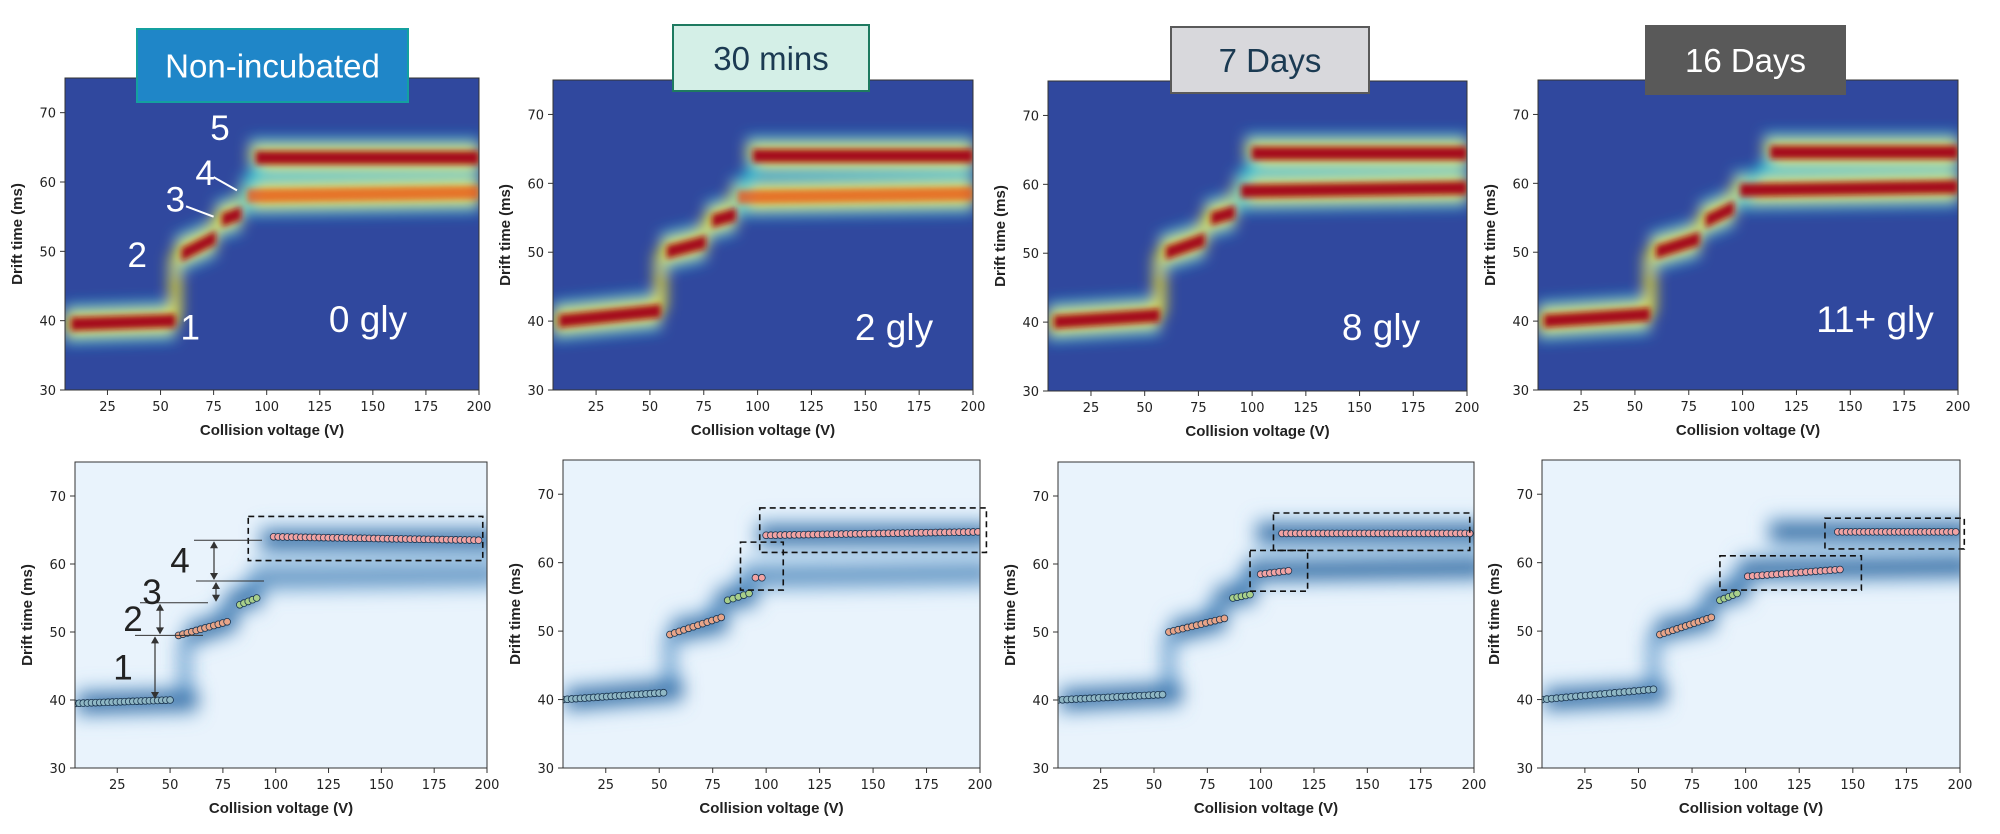 The image size is (2000, 834). I want to click on glycan-count-label: 2 gly, so click(894, 327).